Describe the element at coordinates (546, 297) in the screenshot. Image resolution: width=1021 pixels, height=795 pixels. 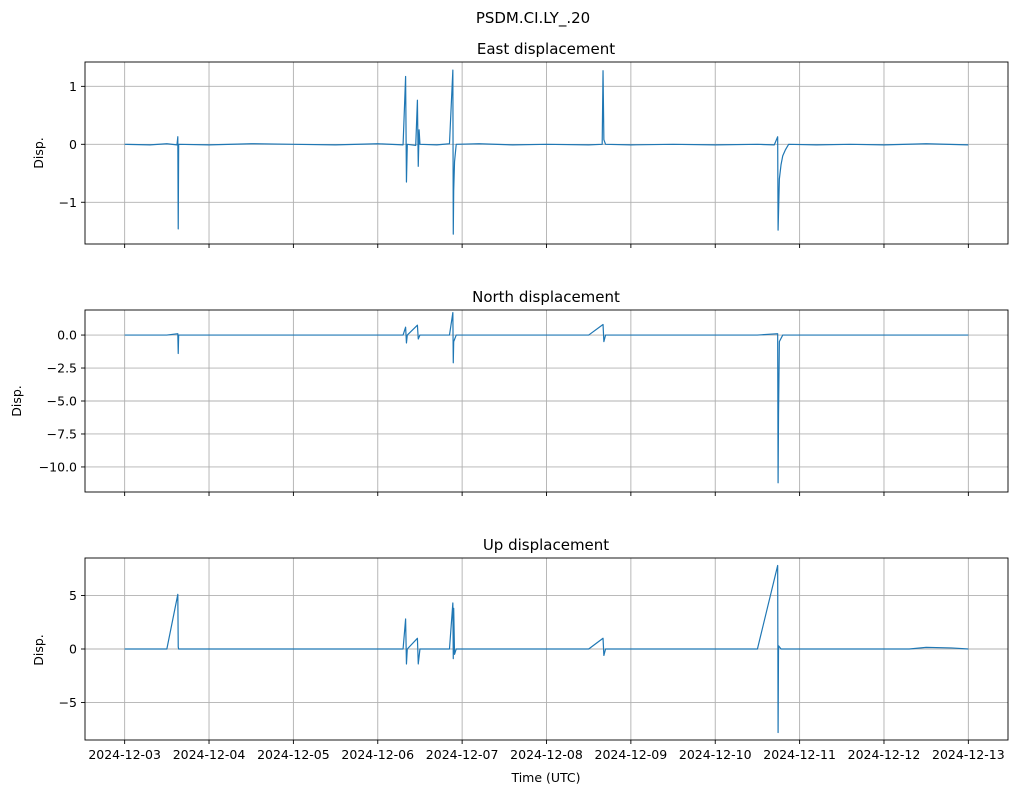
I see `north-panel-title: North displacement` at that location.